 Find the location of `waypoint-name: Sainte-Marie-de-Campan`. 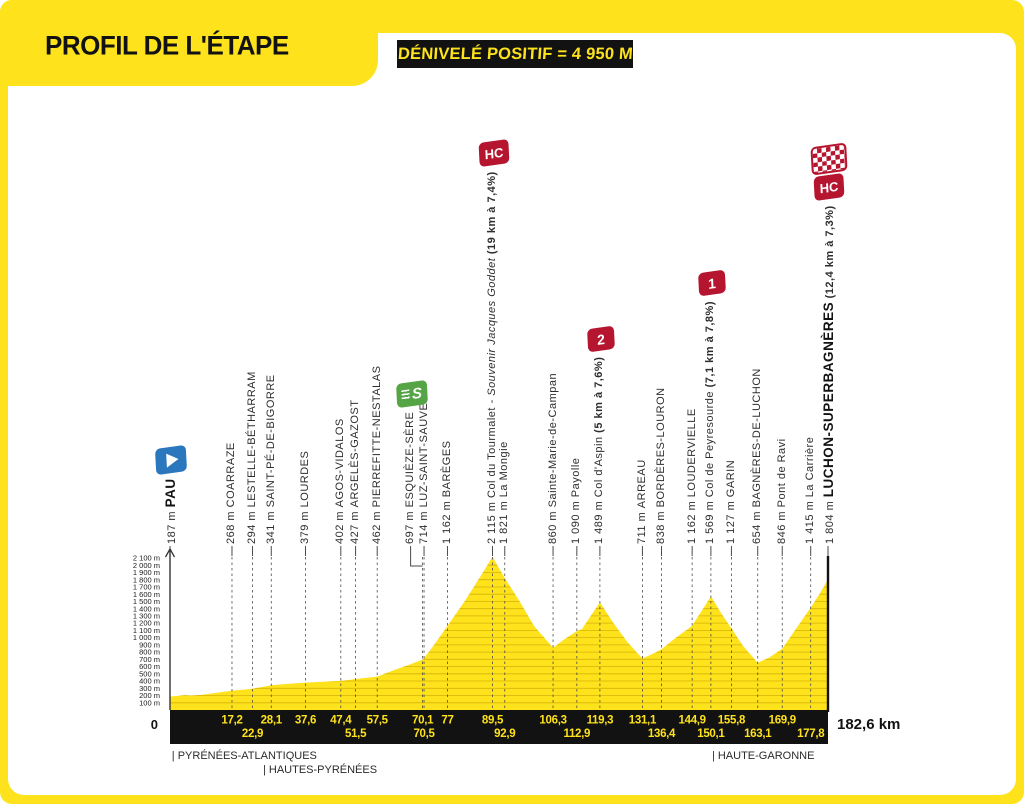

waypoint-name: Sainte-Marie-de-Campan is located at coordinates (552, 440).